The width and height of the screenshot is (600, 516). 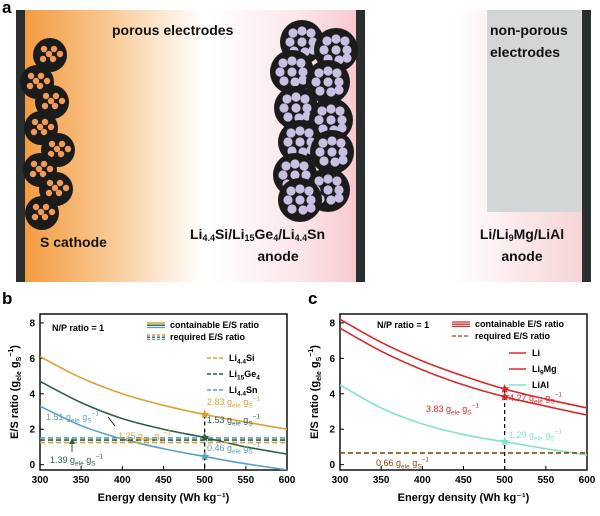 I want to click on annotation-label: 1.51 gele gS−1, so click(x=72, y=418).